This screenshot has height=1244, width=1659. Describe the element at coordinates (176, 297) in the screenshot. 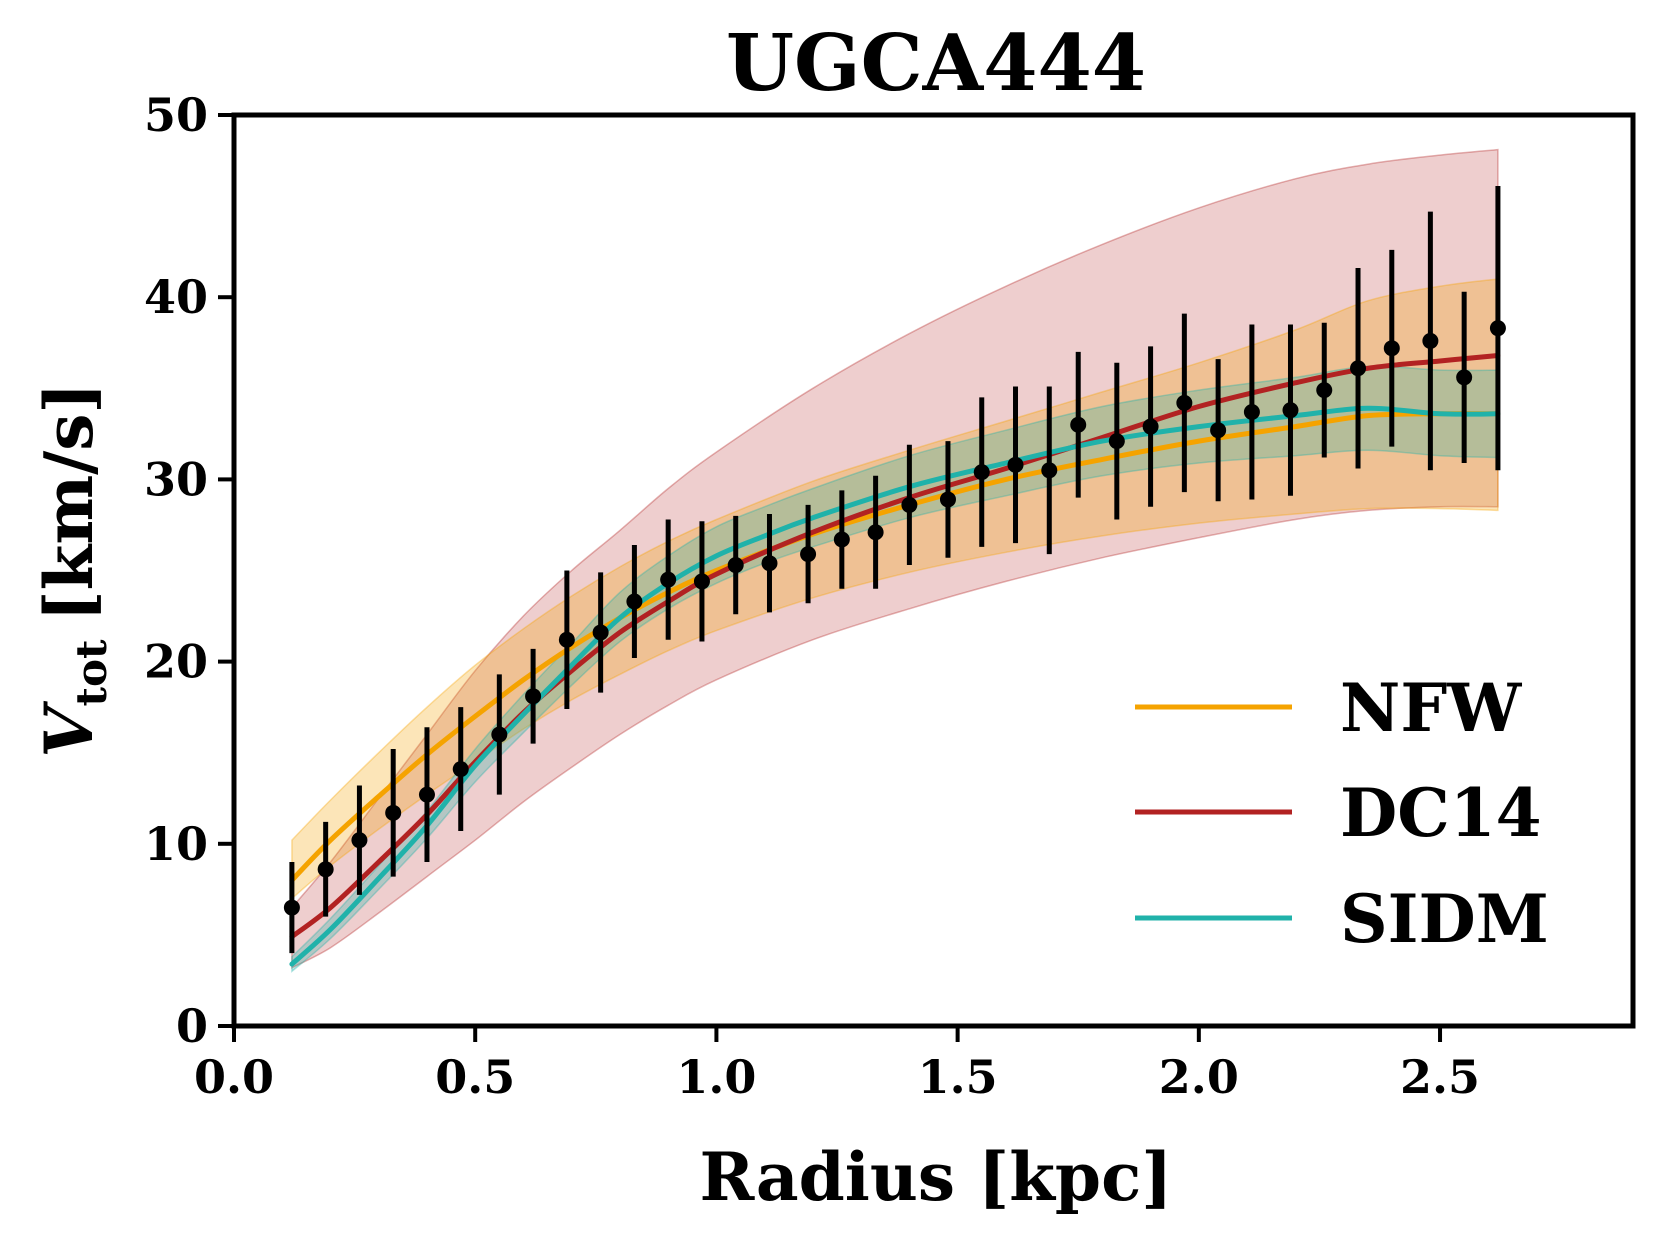

I see `y-tick-label: 40` at that location.